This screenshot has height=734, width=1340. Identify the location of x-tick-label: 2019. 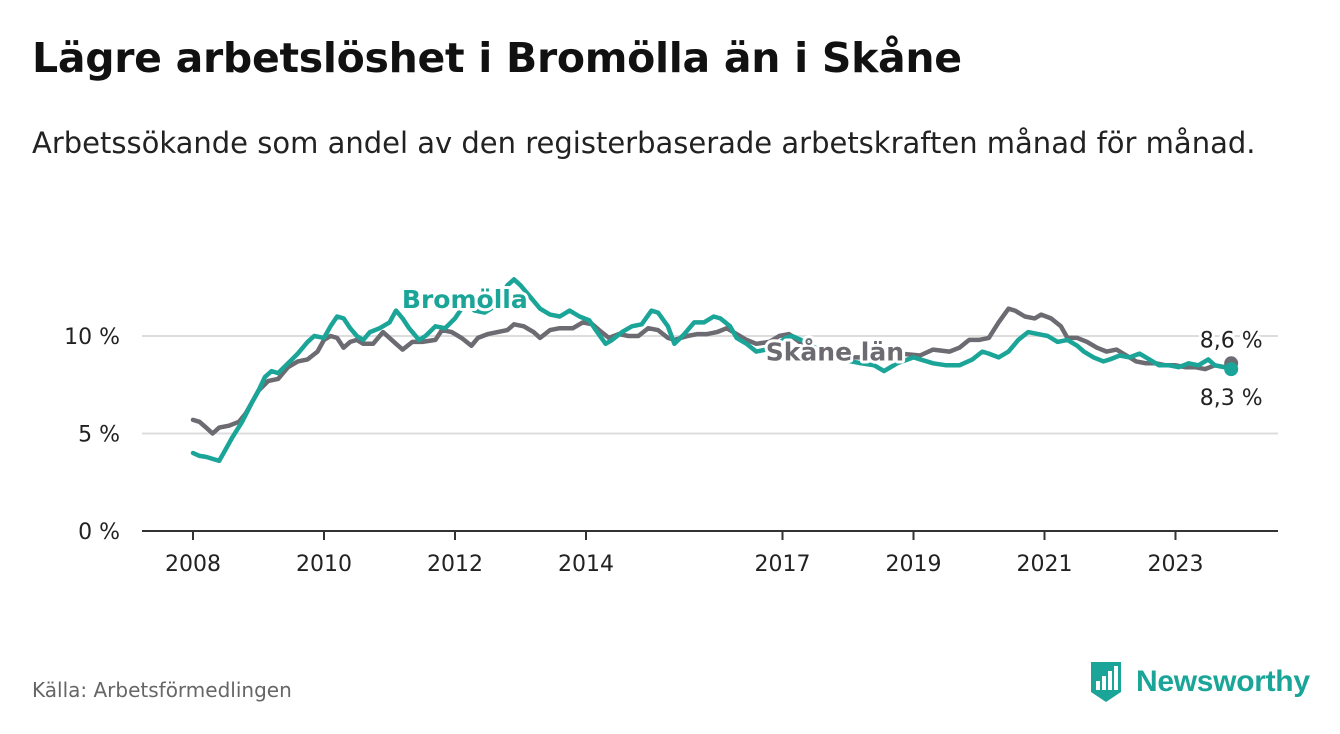
(914, 564).